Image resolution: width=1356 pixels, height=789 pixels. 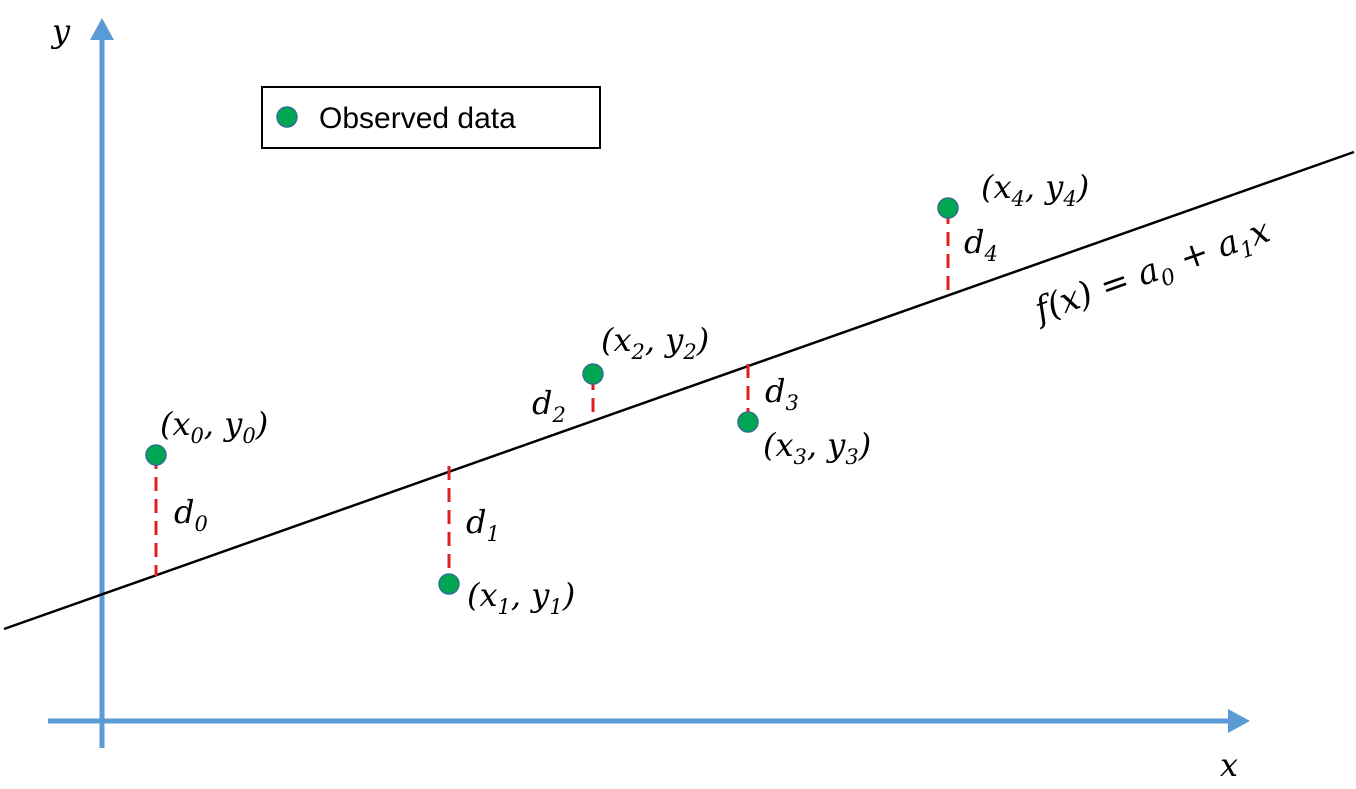 What do you see at coordinates (1229, 765) in the screenshot?
I see `x-axis-label: x` at bounding box center [1229, 765].